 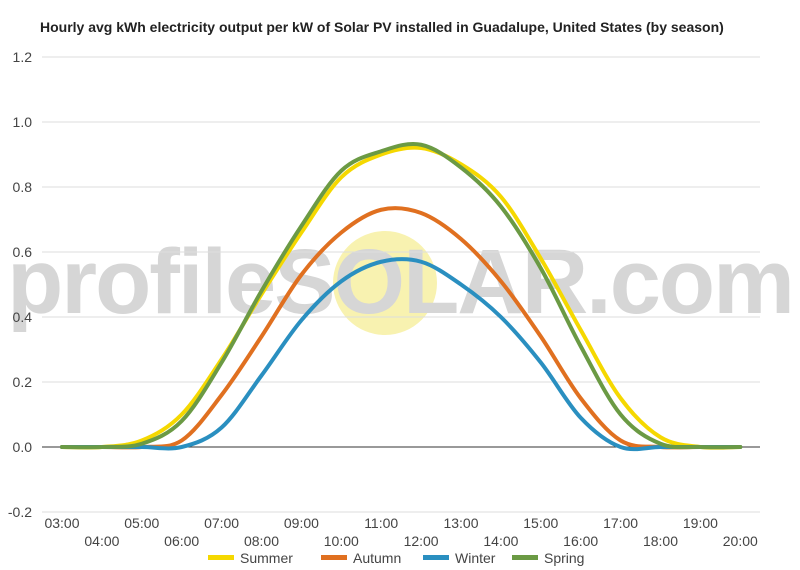 I want to click on x-tick-label: 20:00, so click(x=740, y=541).